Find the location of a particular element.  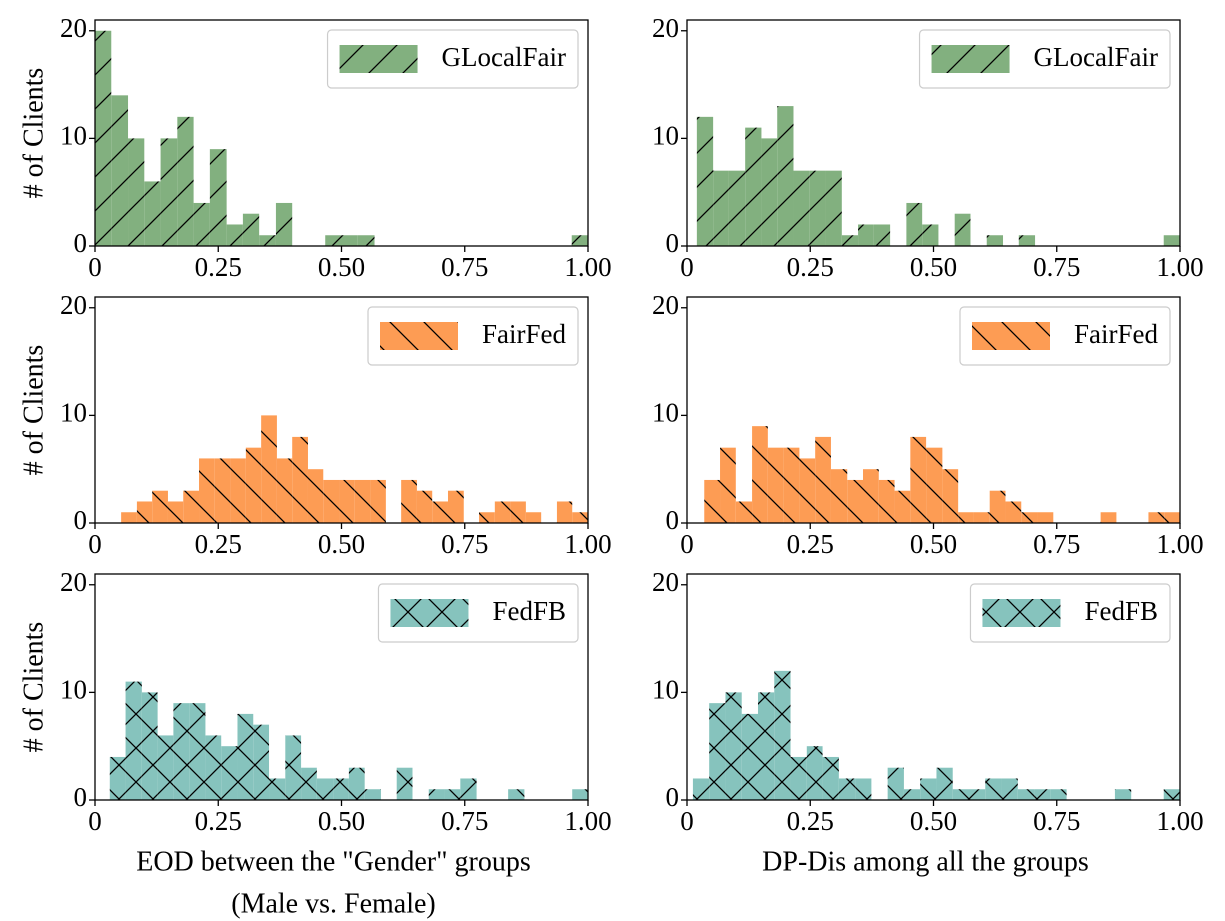

x-axis-label: DP-Dis among all the groups is located at coordinates (925, 861).